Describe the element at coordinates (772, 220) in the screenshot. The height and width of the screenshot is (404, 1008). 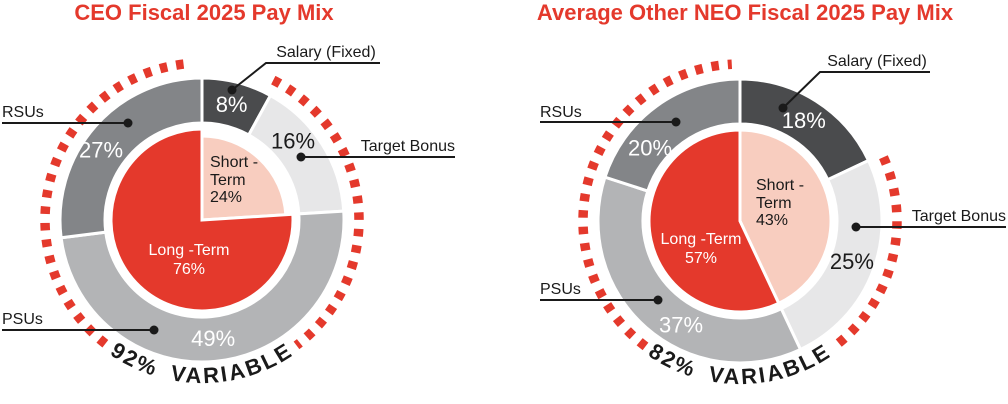
I see `inner-label-short-term: 43%` at that location.